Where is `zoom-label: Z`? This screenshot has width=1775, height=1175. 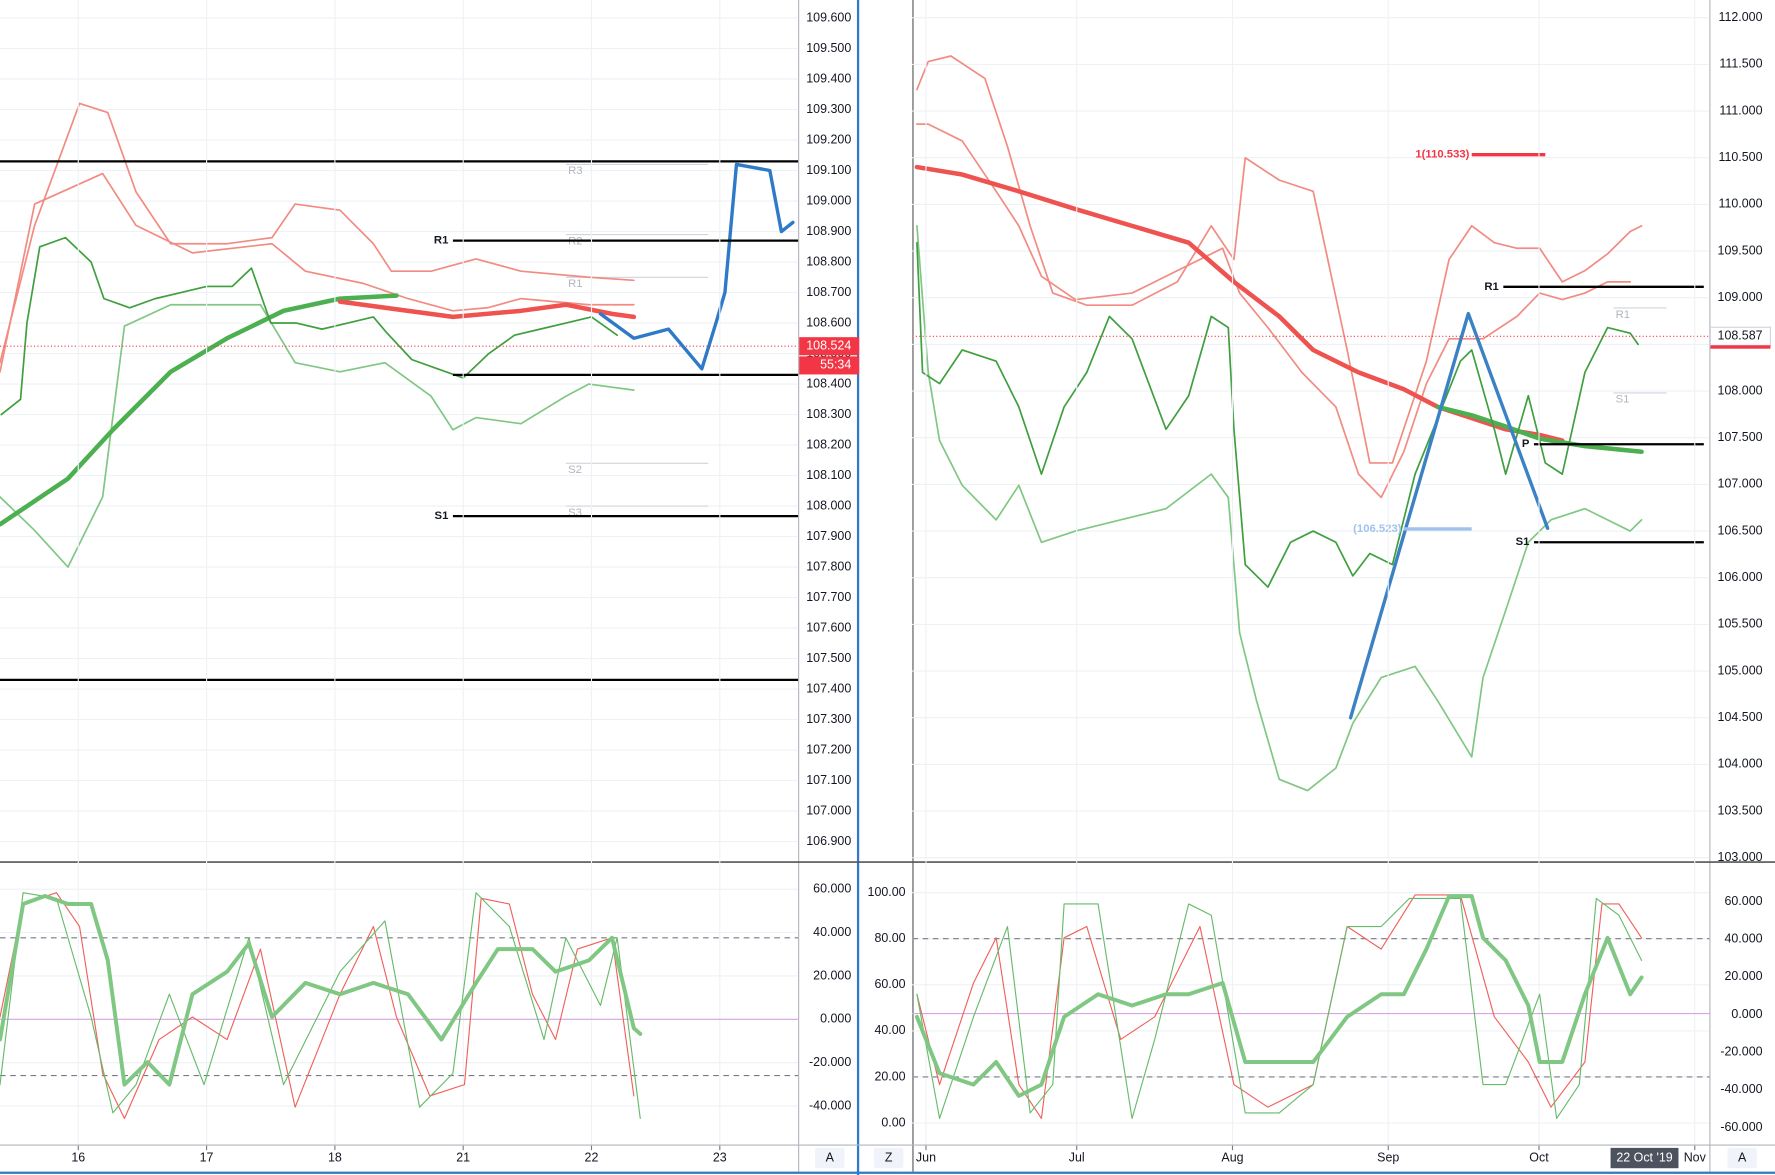
zoom-label: Z is located at coordinates (889, 1157).